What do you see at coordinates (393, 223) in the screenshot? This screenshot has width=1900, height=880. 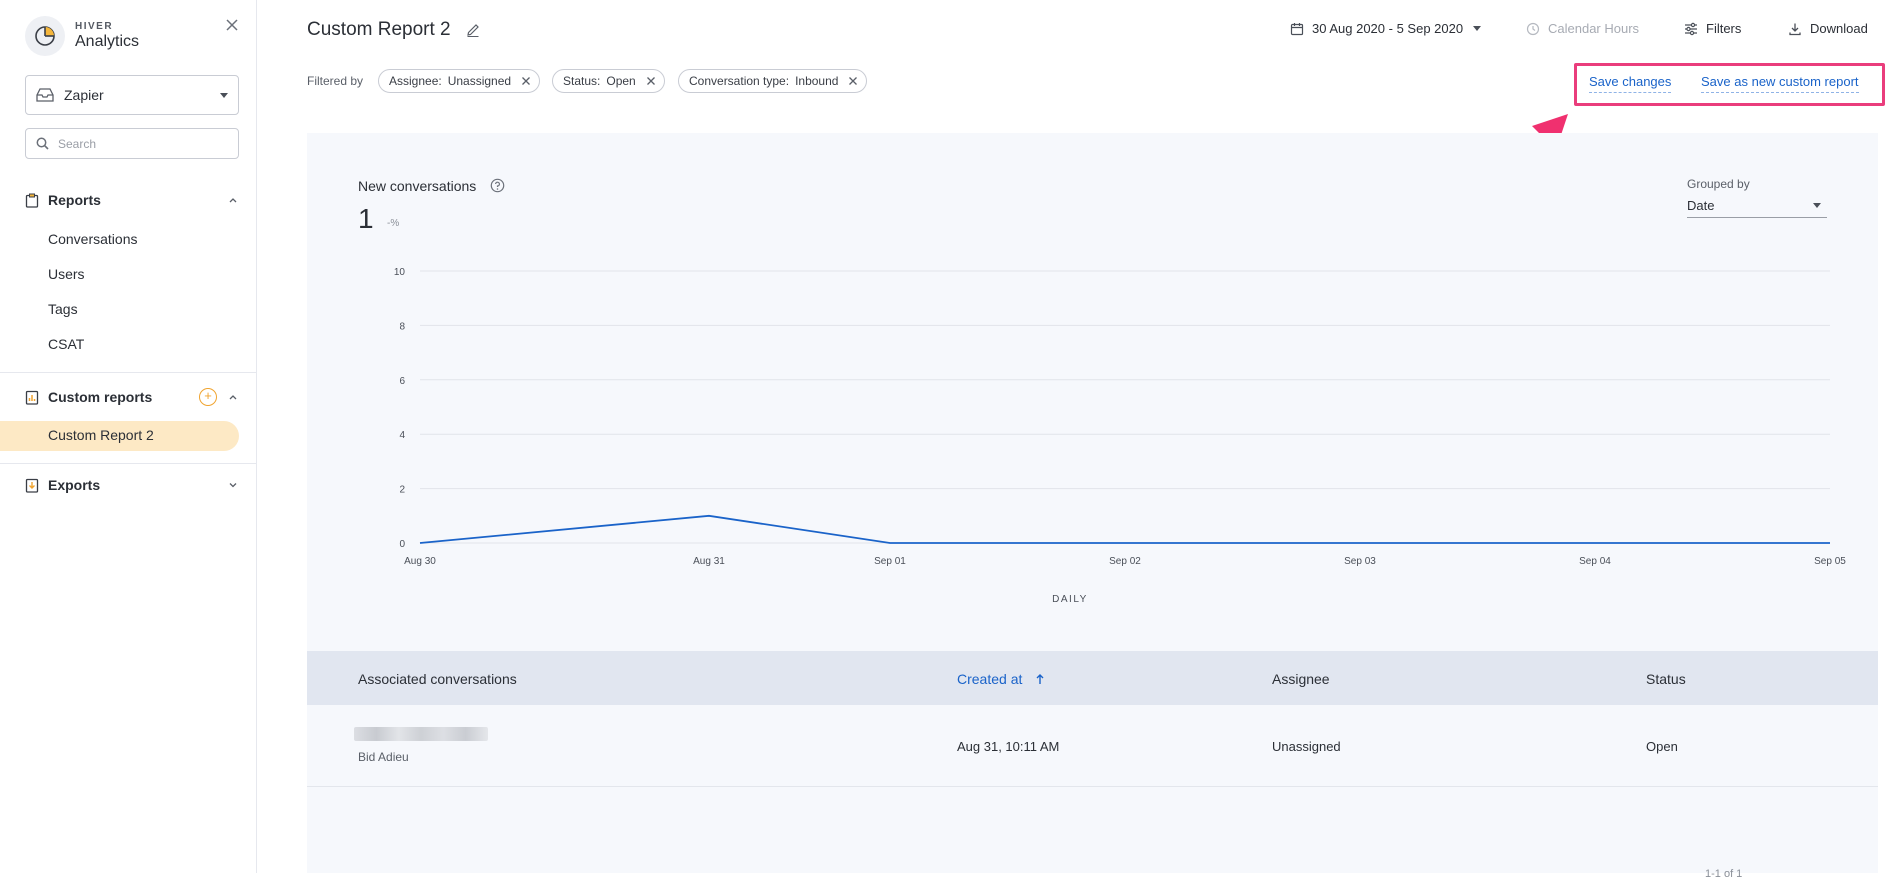 I see `metric-delta: -%` at bounding box center [393, 223].